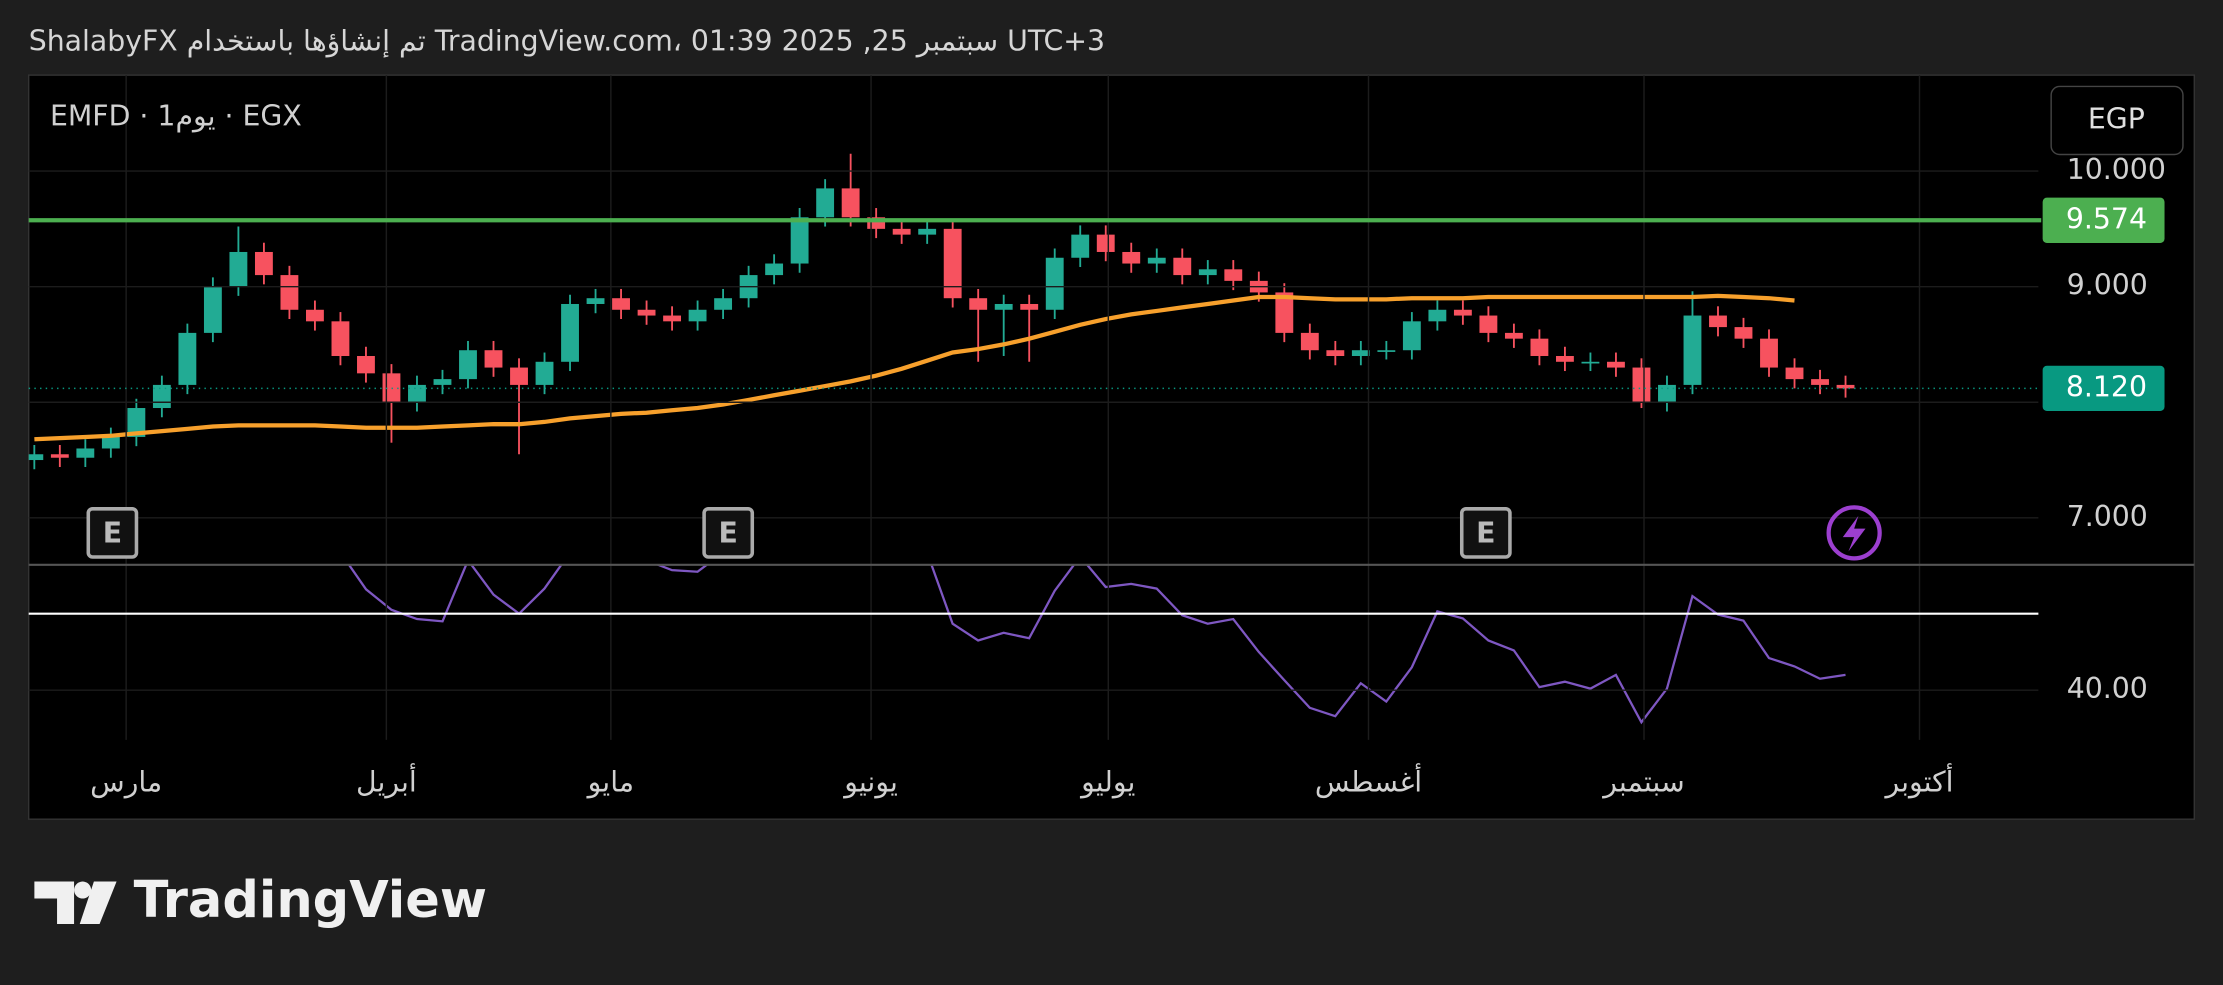 Image resolution: width=2223 pixels, height=985 pixels. I want to click on lightning-icon, so click(1854, 533).